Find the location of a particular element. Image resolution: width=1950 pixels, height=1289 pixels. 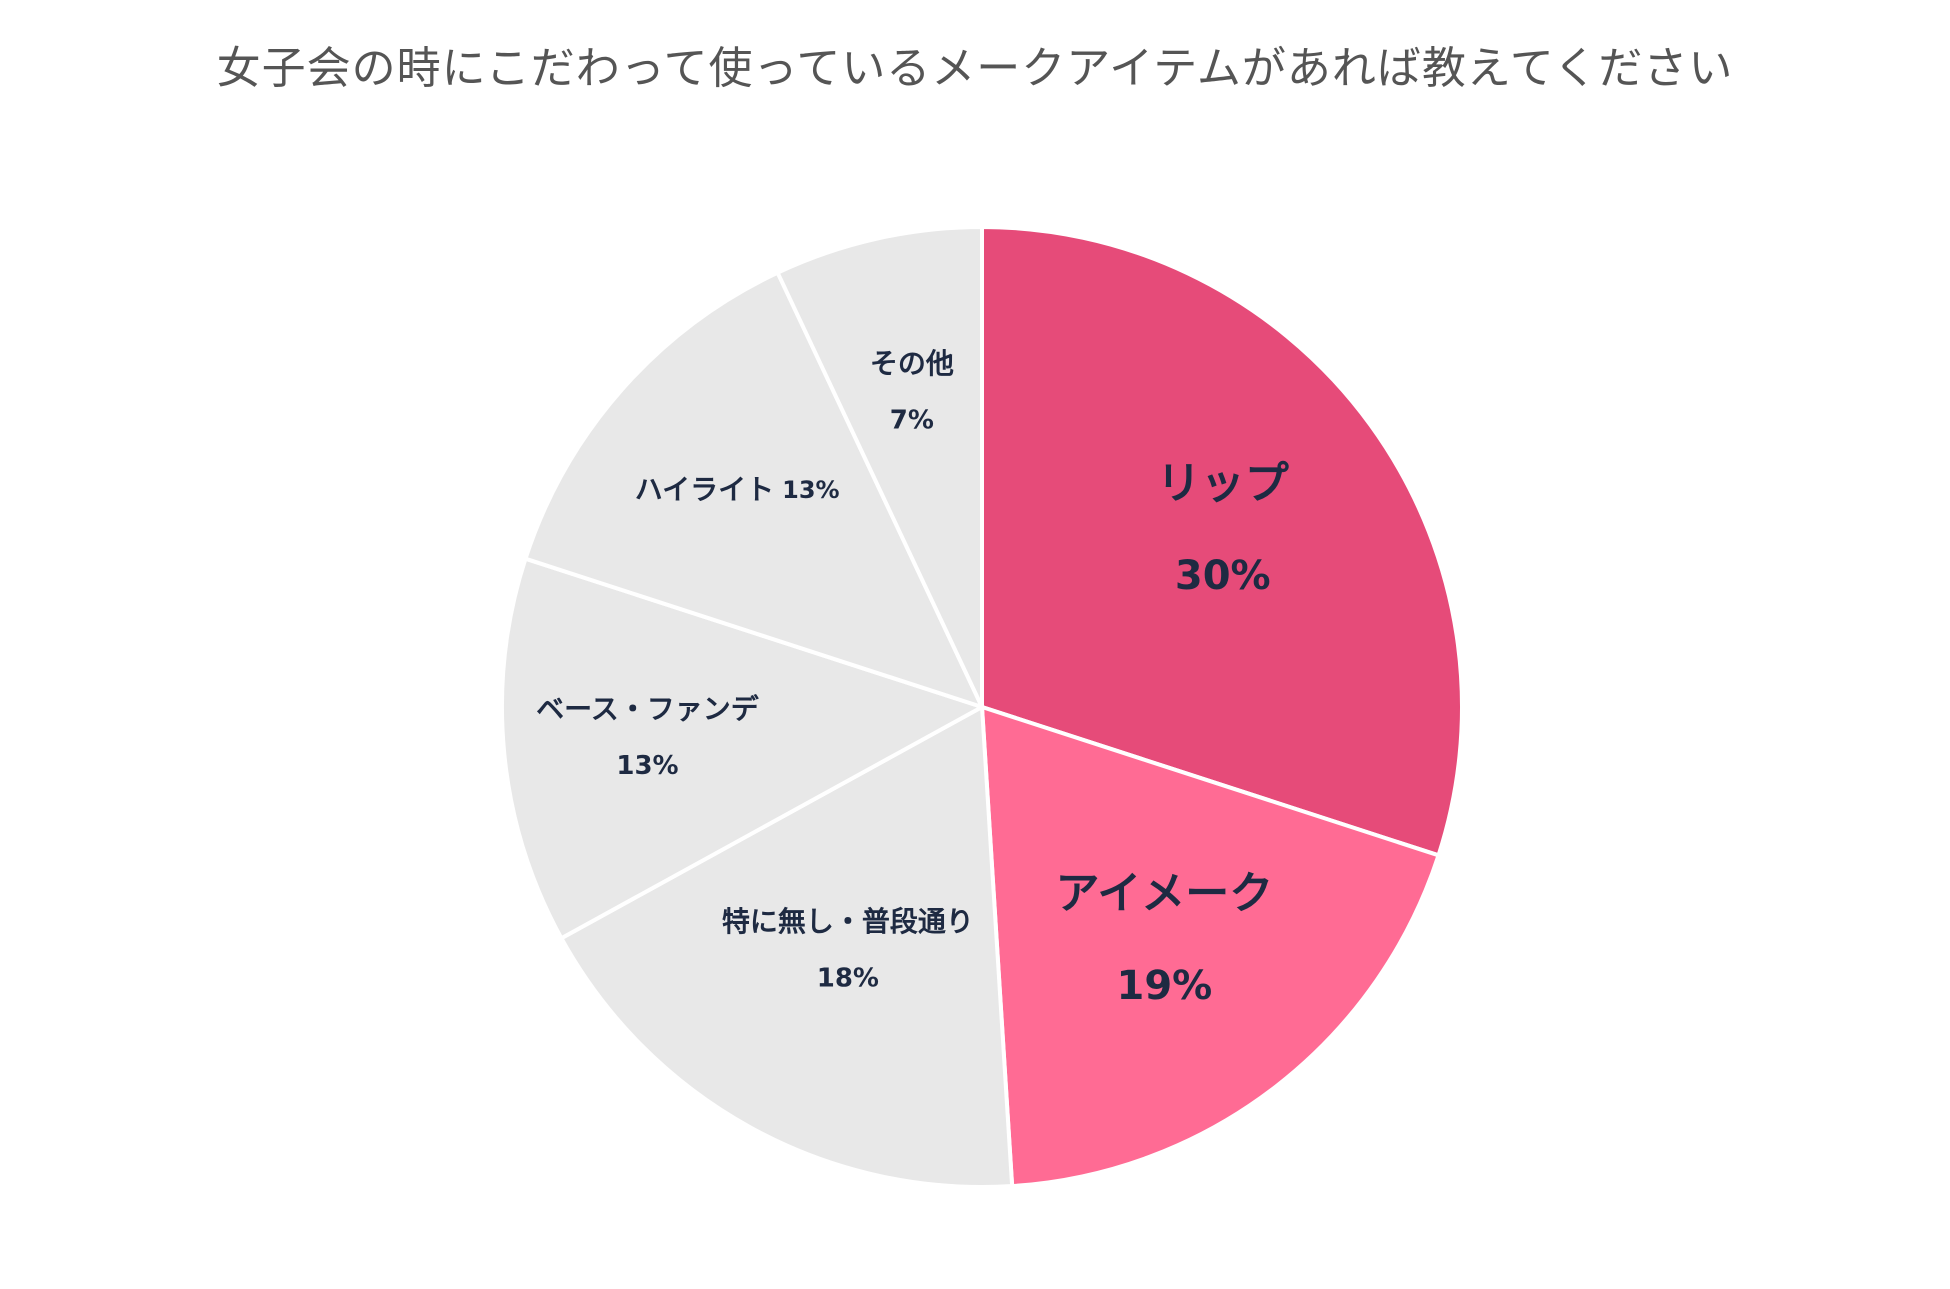

slice-name: ベース・ファンデ is located at coordinates (648, 709).